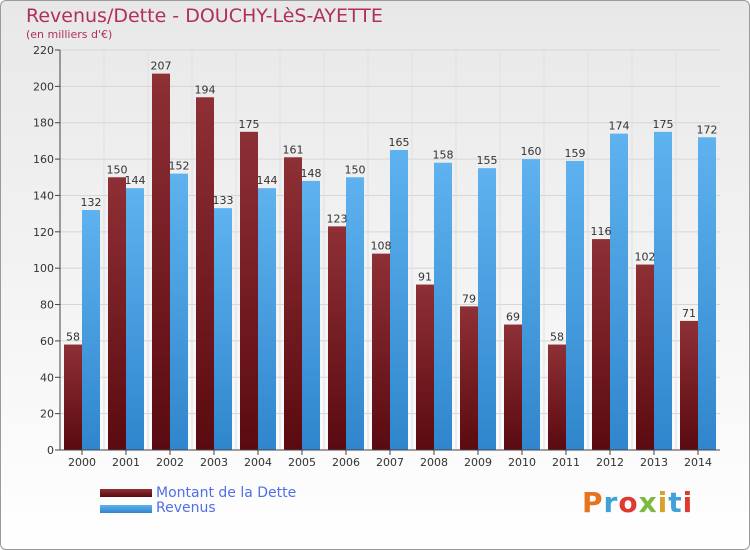  What do you see at coordinates (601, 231) in the screenshot?
I see `data-label-dette: 116` at bounding box center [601, 231].